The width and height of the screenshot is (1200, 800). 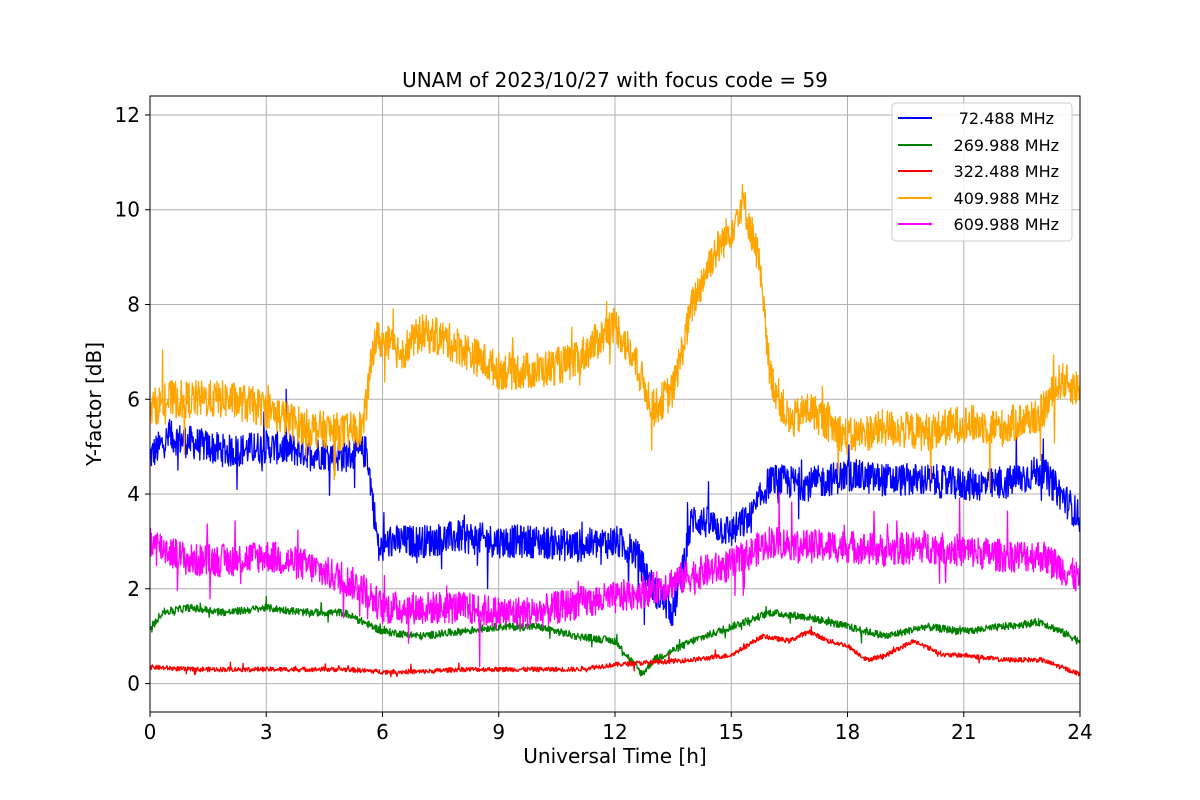 What do you see at coordinates (150, 732) in the screenshot?
I see `x-tick-label: 0` at bounding box center [150, 732].